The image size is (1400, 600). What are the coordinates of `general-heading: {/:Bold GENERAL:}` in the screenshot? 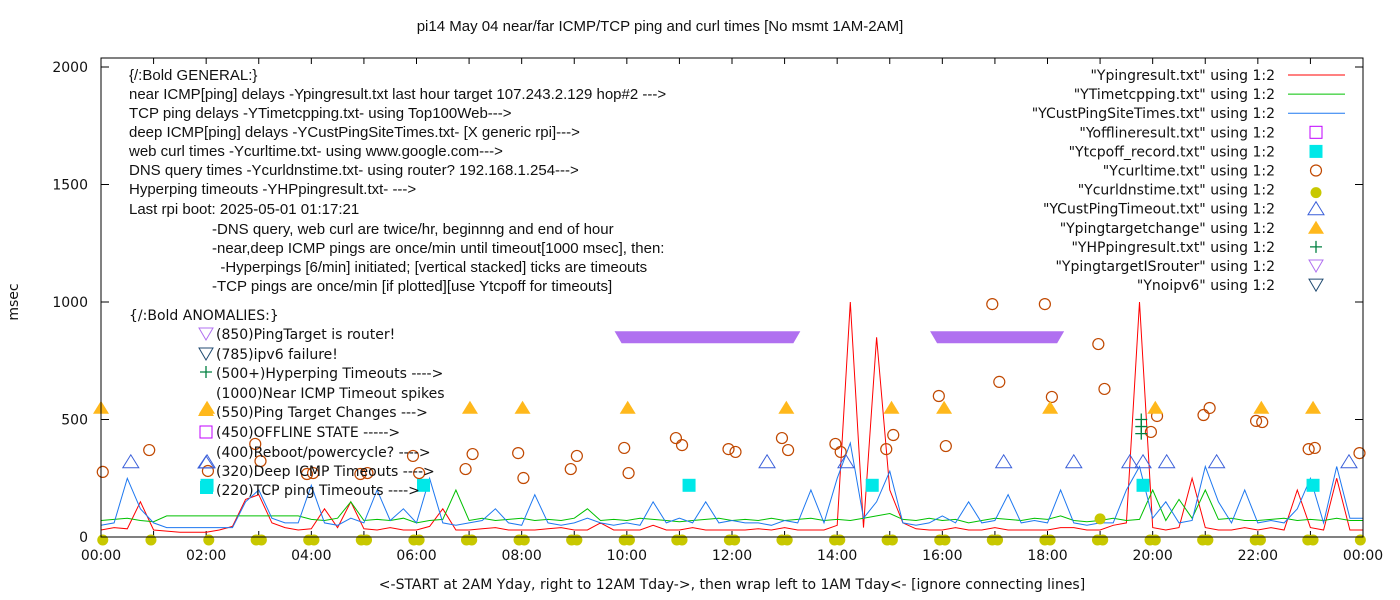 It's located at (193, 75).